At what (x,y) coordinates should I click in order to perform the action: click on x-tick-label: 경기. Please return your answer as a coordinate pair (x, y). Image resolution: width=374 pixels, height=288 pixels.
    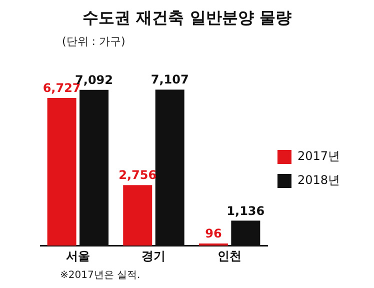
    Looking at the image, I should click on (154, 256).